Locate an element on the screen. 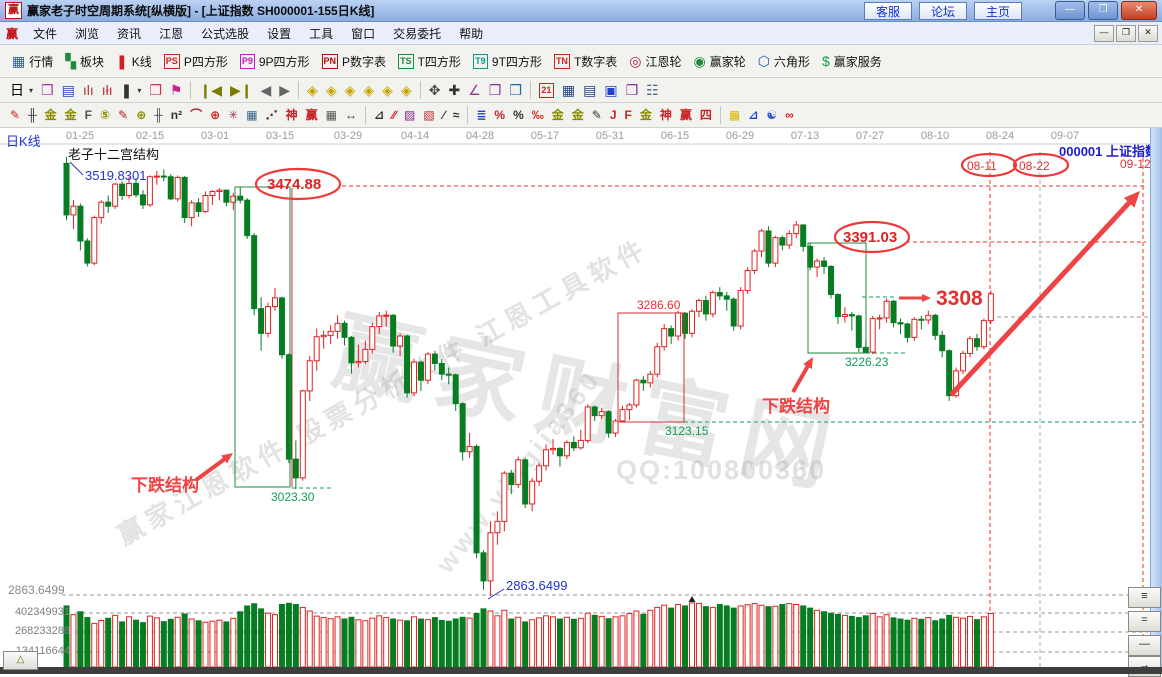 This screenshot has height=677, width=1162. gold-angle-tool: 金 is located at coordinates (646, 115).